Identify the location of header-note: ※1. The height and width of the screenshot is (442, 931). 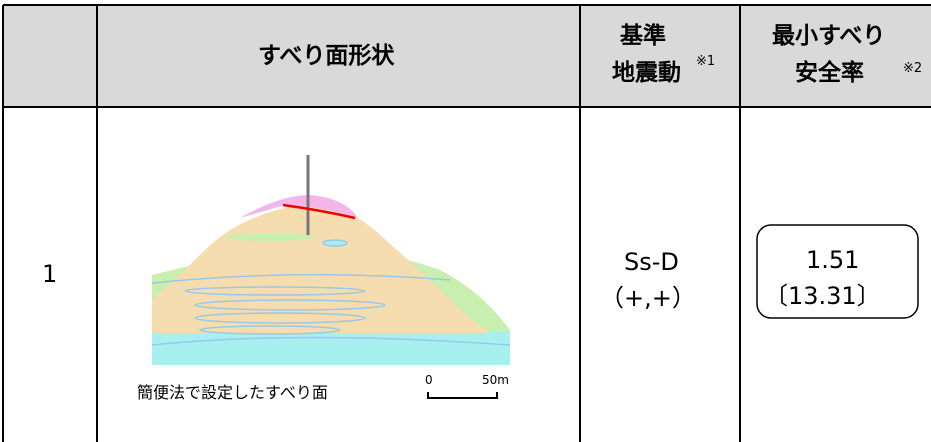
(706, 61).